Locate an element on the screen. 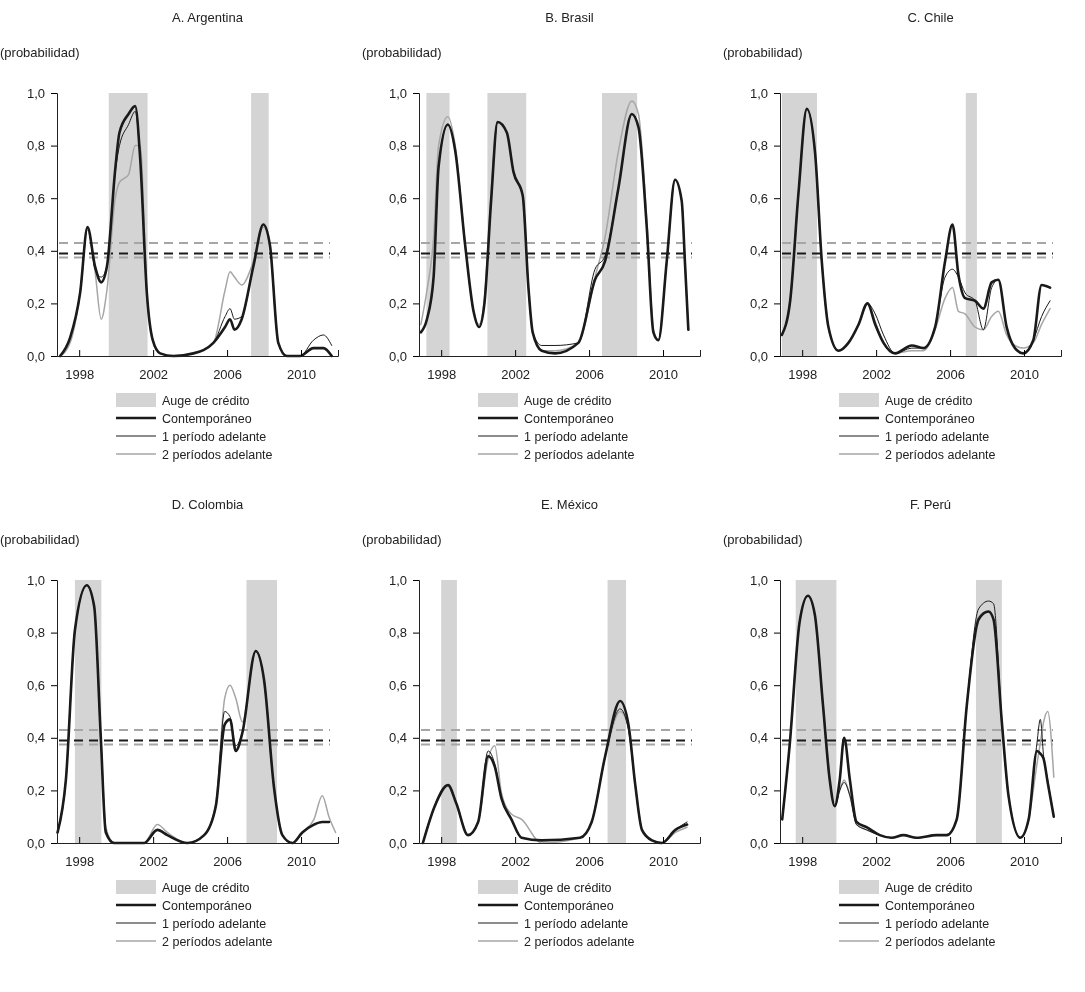 This screenshot has height=992, width=1085. chart-title: D. Colombia is located at coordinates (208, 504).